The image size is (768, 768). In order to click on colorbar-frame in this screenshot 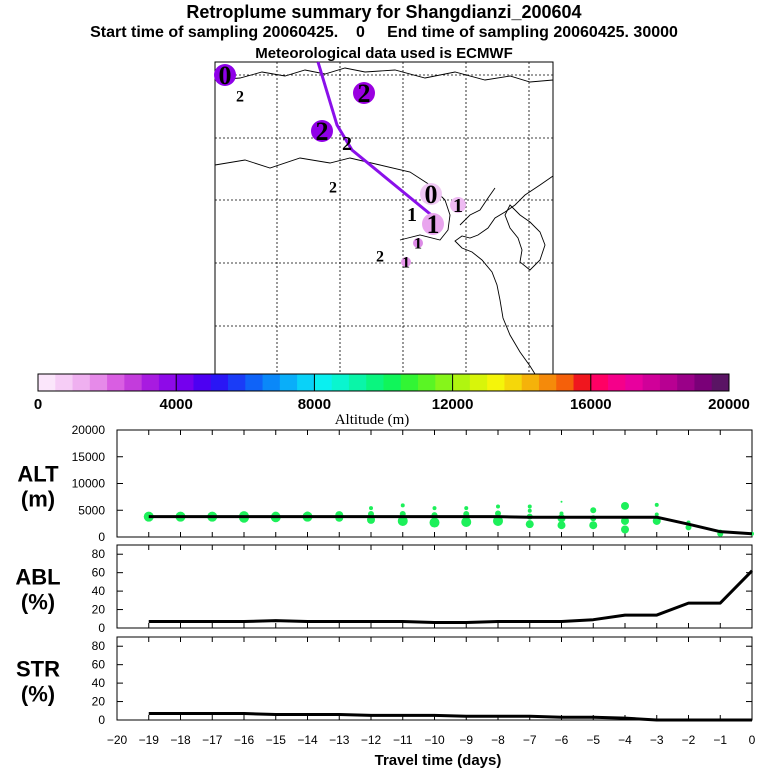, I will do `click(383, 382)`.